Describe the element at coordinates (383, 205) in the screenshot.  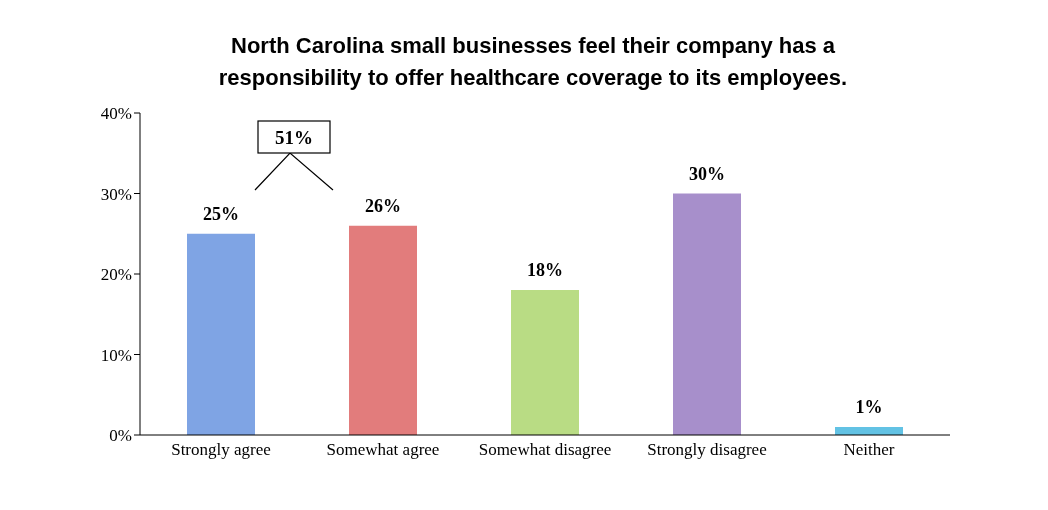
I see `data-label: 26%` at that location.